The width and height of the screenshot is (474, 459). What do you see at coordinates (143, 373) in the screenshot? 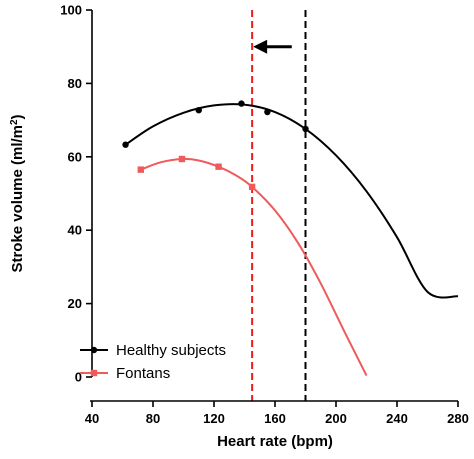
I see `legend-label-fontans: Fontans` at bounding box center [143, 373].